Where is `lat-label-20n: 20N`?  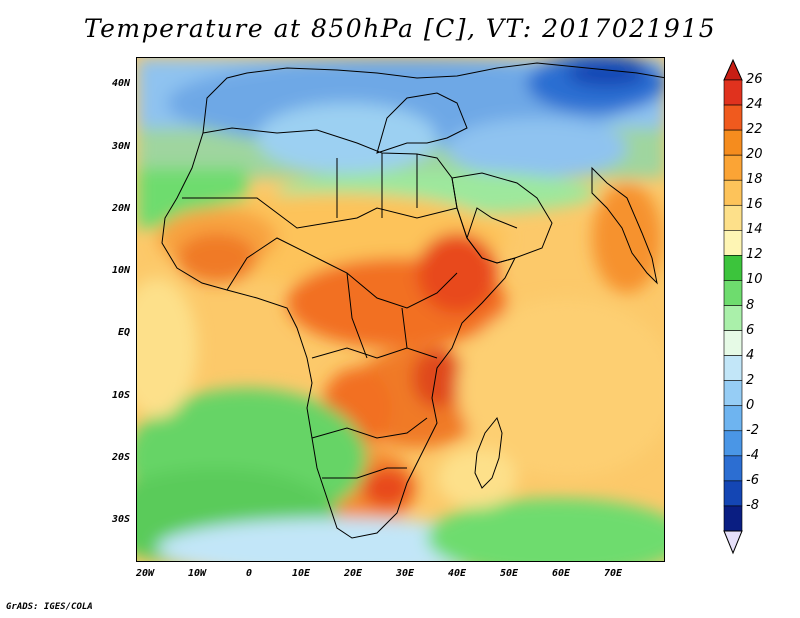 lat-label-20n: 20N is located at coordinates (120, 208).